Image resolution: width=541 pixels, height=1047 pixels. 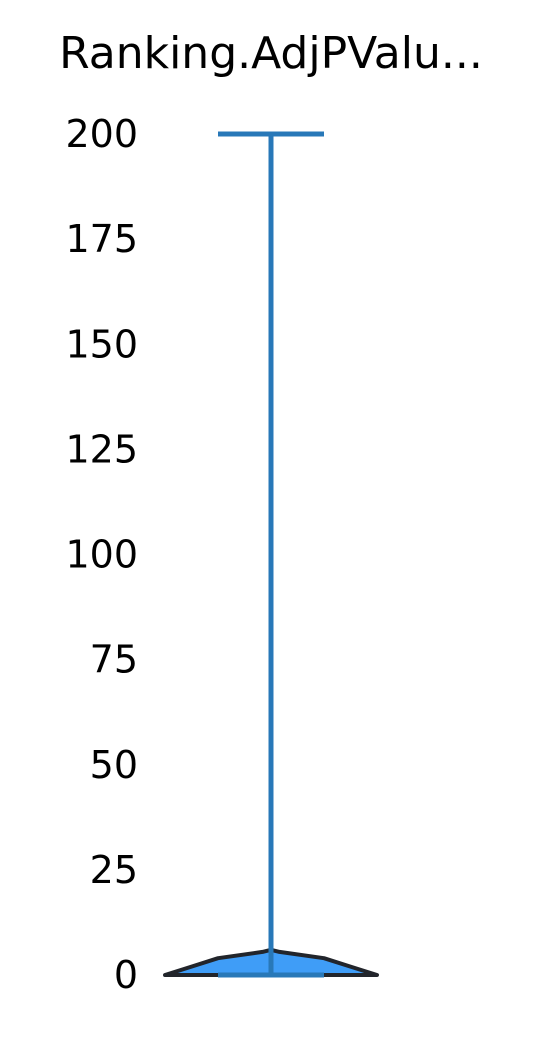 I want to click on y-tick-label: 150, so click(x=101, y=344).